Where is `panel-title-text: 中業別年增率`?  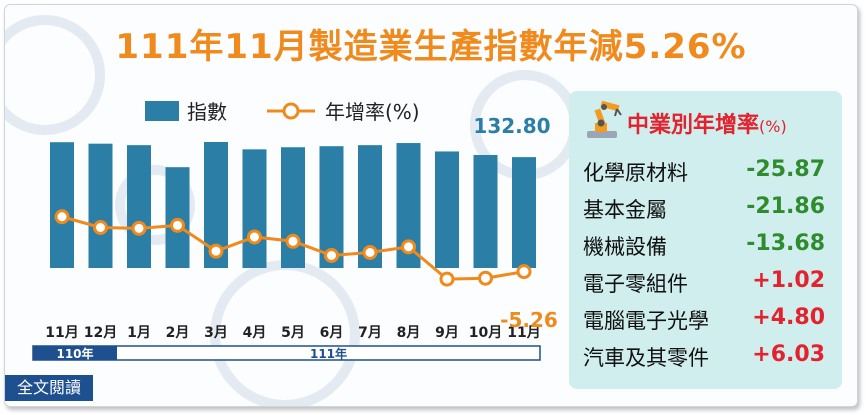
panel-title-text: 中業別年增率 is located at coordinates (693, 125).